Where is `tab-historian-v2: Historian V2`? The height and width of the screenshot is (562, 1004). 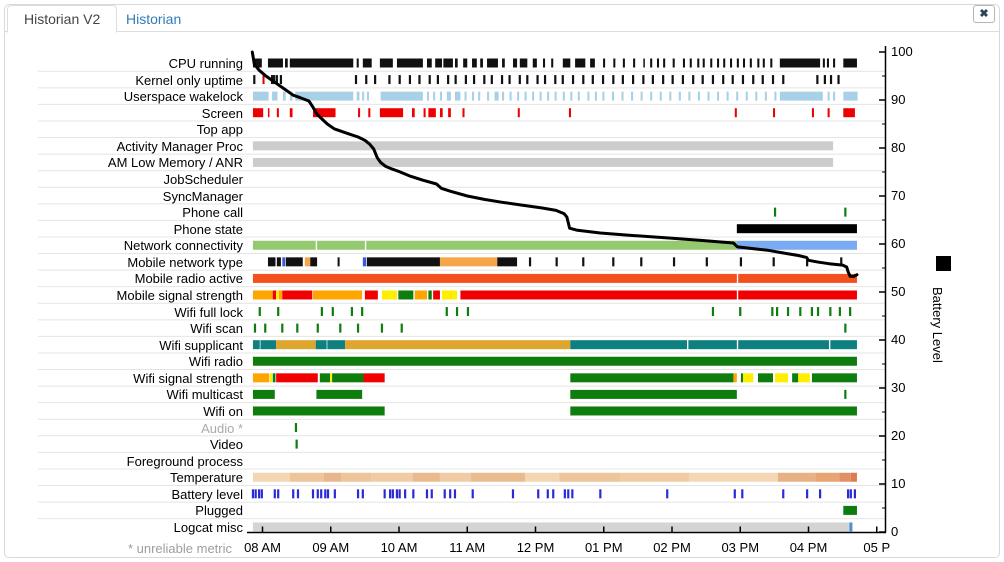
tab-historian-v2: Historian V2 is located at coordinates (62, 19).